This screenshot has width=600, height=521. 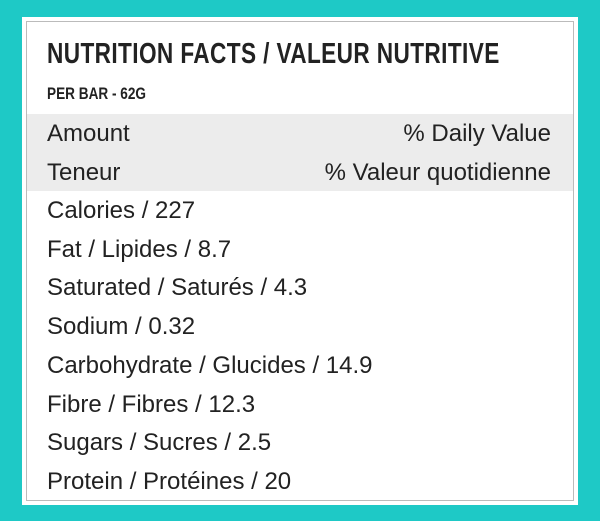 I want to click on nutrient-row: Fat / Lipides / 8.7, so click(x=139, y=249).